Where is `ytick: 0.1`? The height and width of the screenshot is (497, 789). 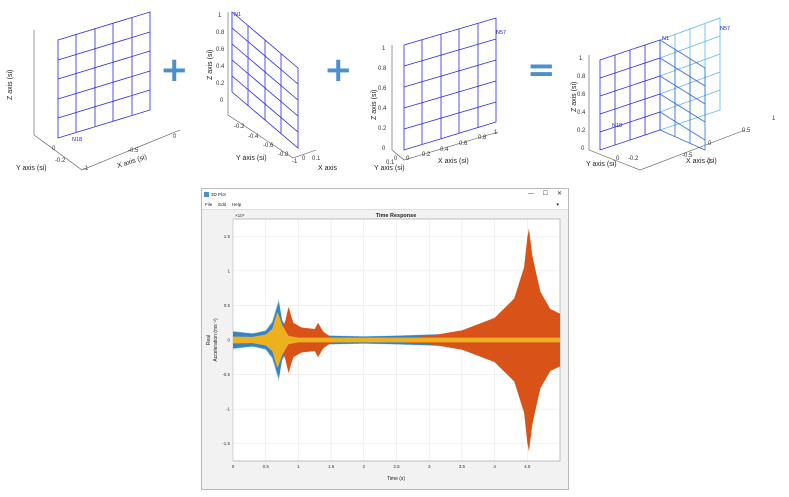
ytick: 0.1 is located at coordinates (390, 163).